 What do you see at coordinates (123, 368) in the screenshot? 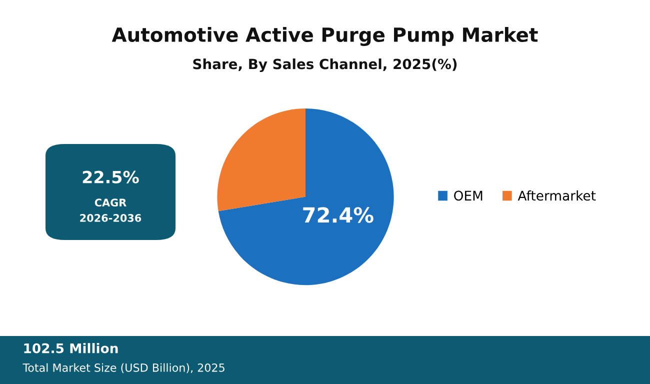
I see `text: Total Market Size (USD Billion), 2025` at bounding box center [123, 368].